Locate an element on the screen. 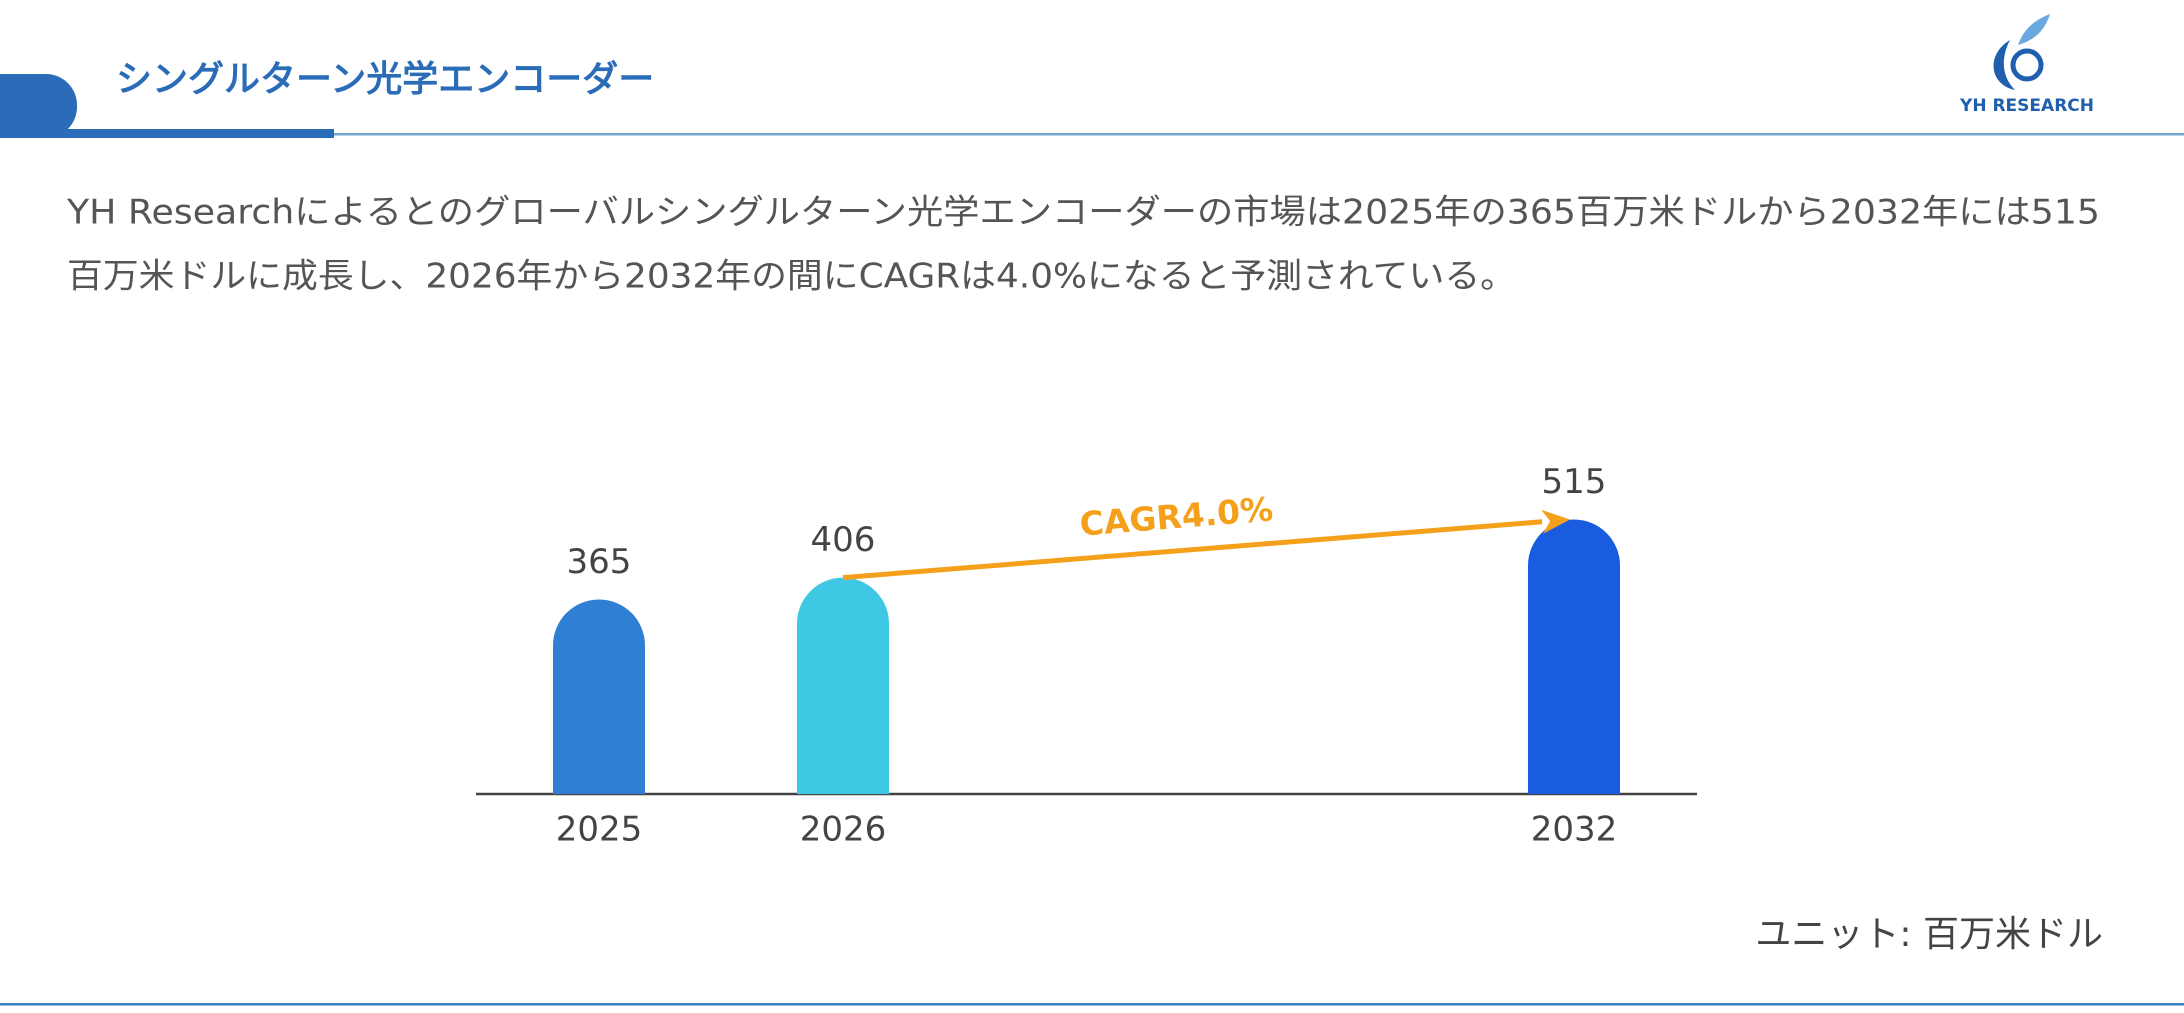  page-title: シングルターン光学エンコーダー is located at coordinates (385, 79).